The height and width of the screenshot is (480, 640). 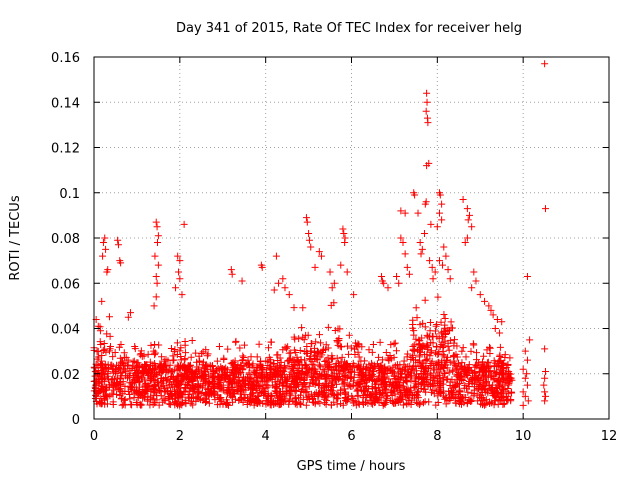 I want to click on y-tick-label: 0.02, so click(x=65, y=375).